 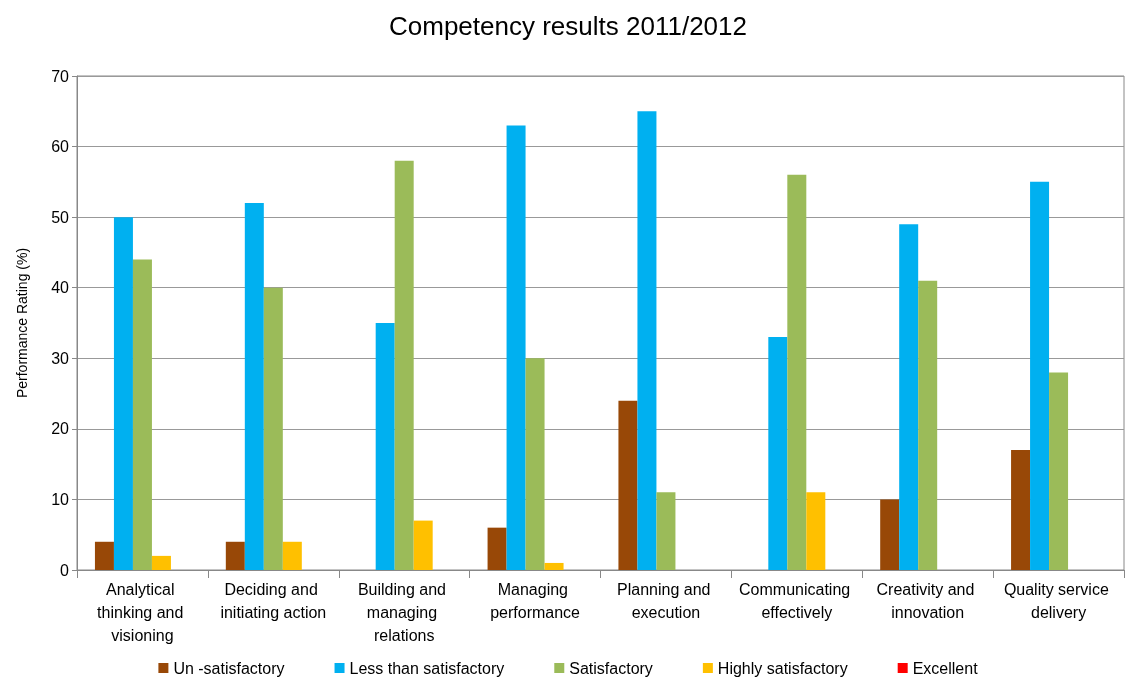 What do you see at coordinates (611, 668) in the screenshot?
I see `legend-label: Satisfactory` at bounding box center [611, 668].